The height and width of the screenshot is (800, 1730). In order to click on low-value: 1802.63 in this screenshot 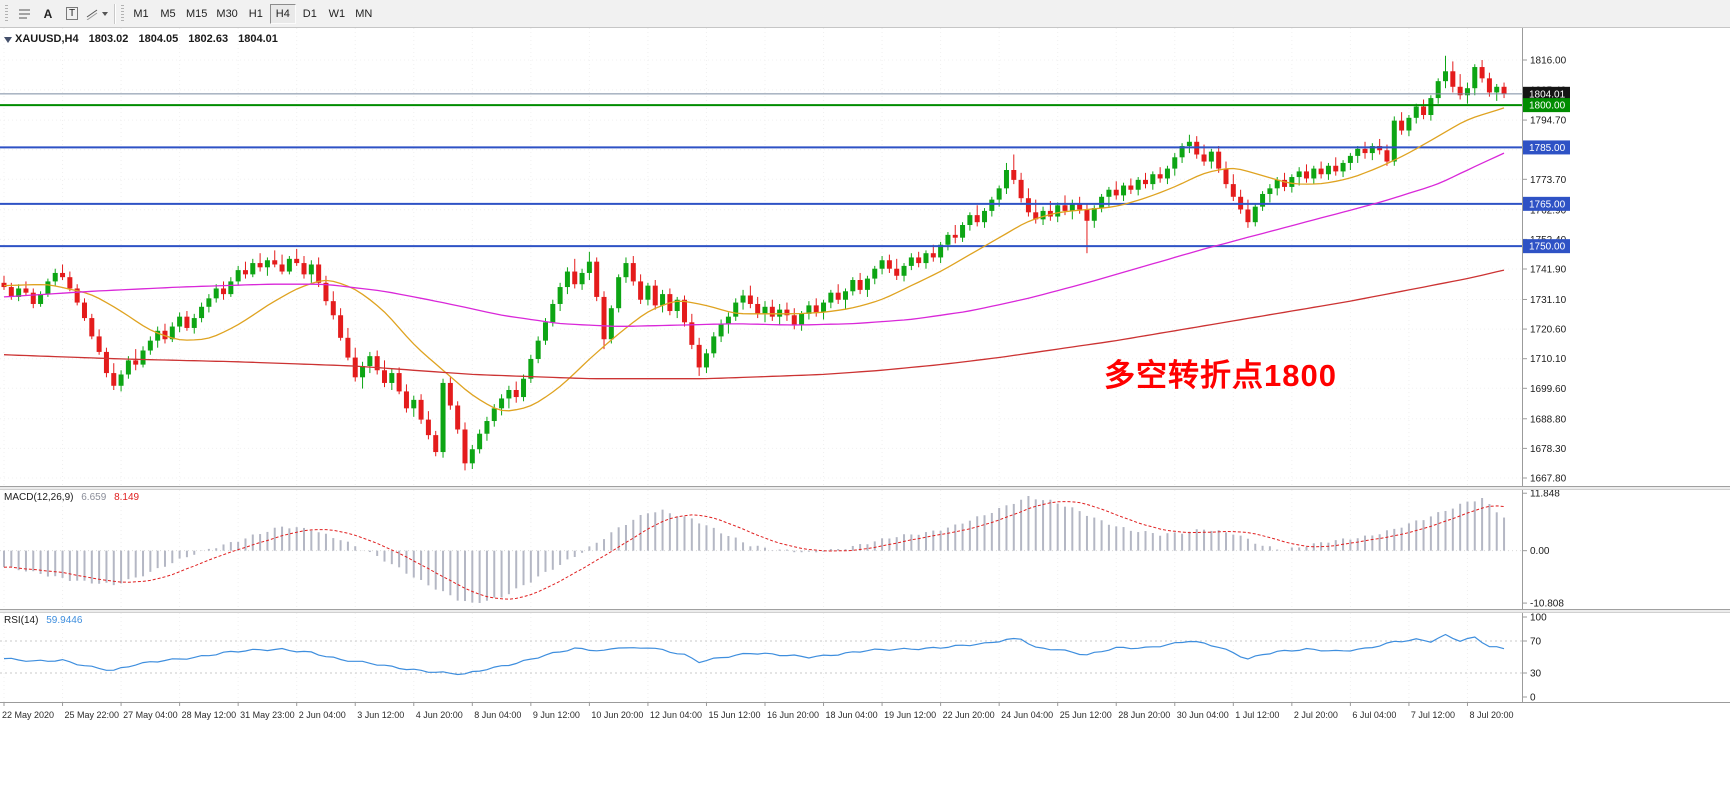, I will do `click(208, 39)`.